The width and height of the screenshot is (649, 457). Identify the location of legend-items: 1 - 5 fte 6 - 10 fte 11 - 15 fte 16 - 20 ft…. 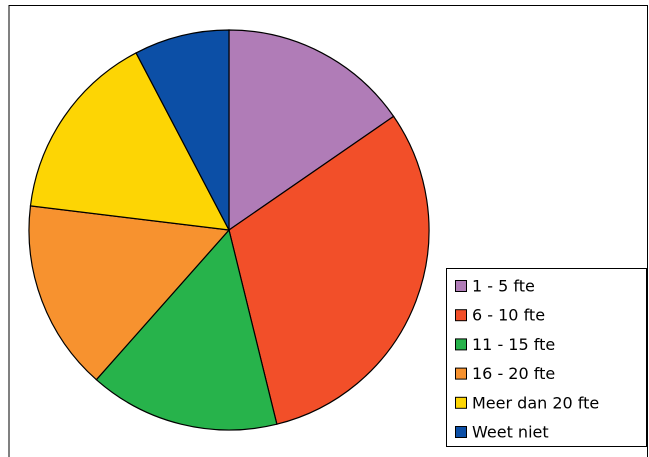
(527, 359).